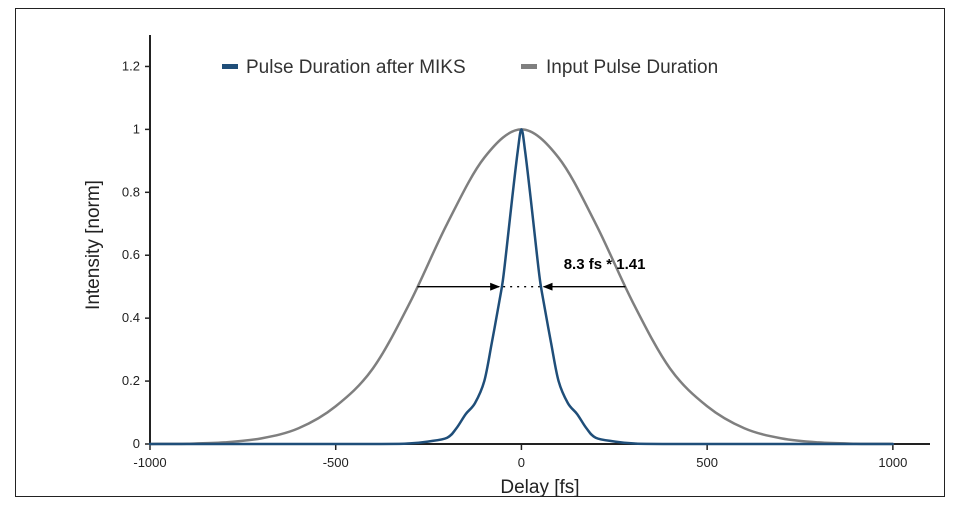 The image size is (960, 525). I want to click on legend-label-input: Input Pulse Duration, so click(632, 67).